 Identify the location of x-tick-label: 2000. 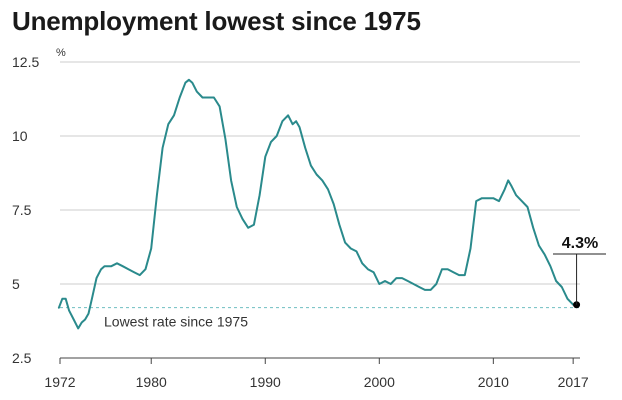
(379, 382).